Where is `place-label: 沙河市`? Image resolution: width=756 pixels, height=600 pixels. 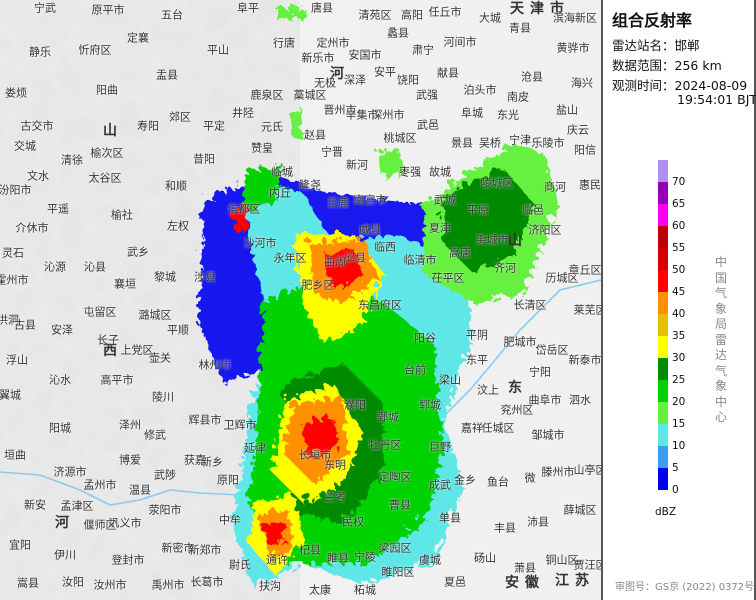 place-label: 沙河市 is located at coordinates (260, 243).